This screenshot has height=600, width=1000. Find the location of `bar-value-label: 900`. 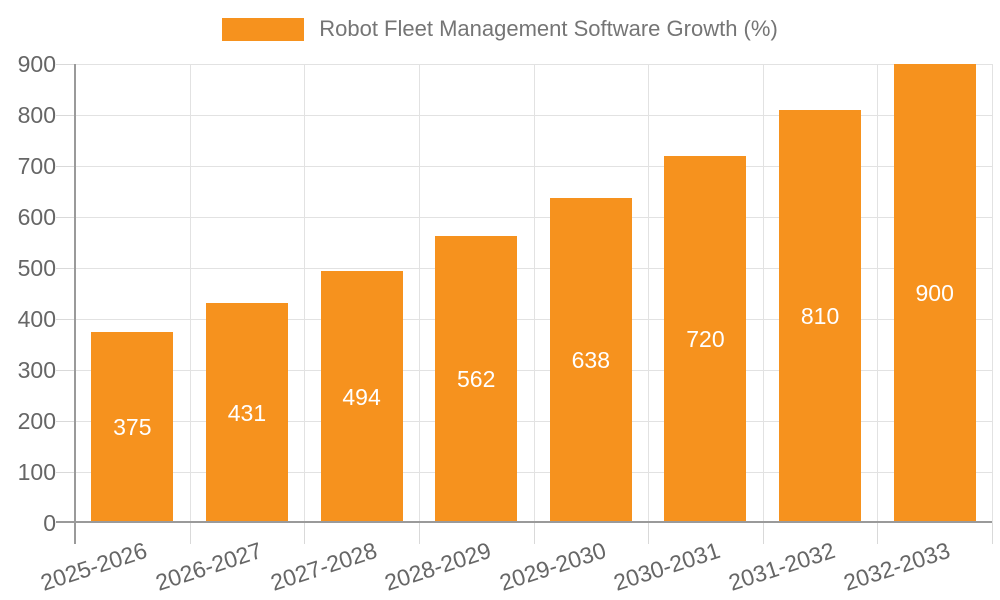

bar-value-label: 900 is located at coordinates (934, 293).